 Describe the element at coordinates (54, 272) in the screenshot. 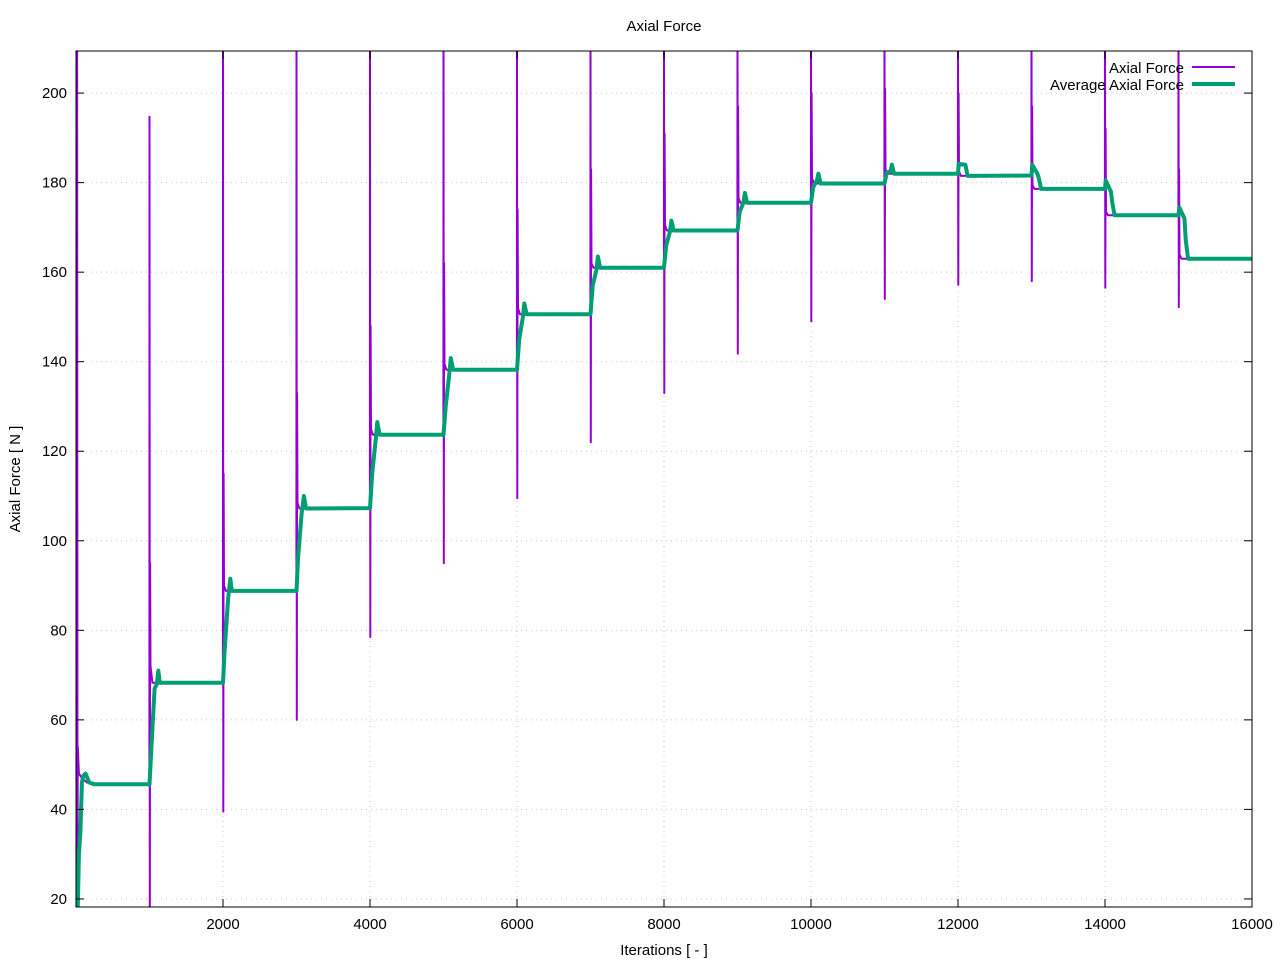

I see `y-tick-label: 160` at that location.